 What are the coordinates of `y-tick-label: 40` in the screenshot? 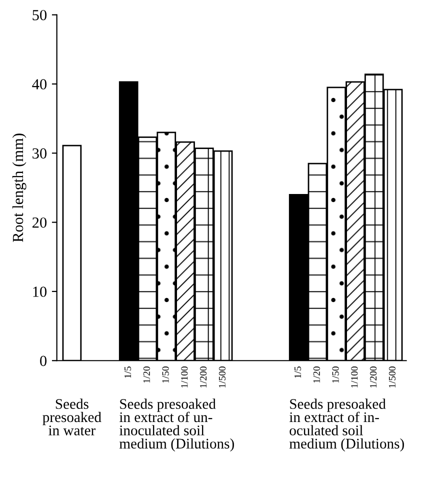 It's located at (39, 84).